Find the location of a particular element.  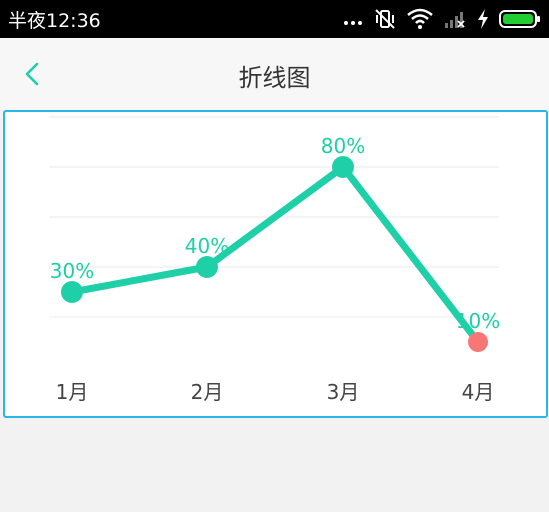

data-label: 80% is located at coordinates (343, 146).